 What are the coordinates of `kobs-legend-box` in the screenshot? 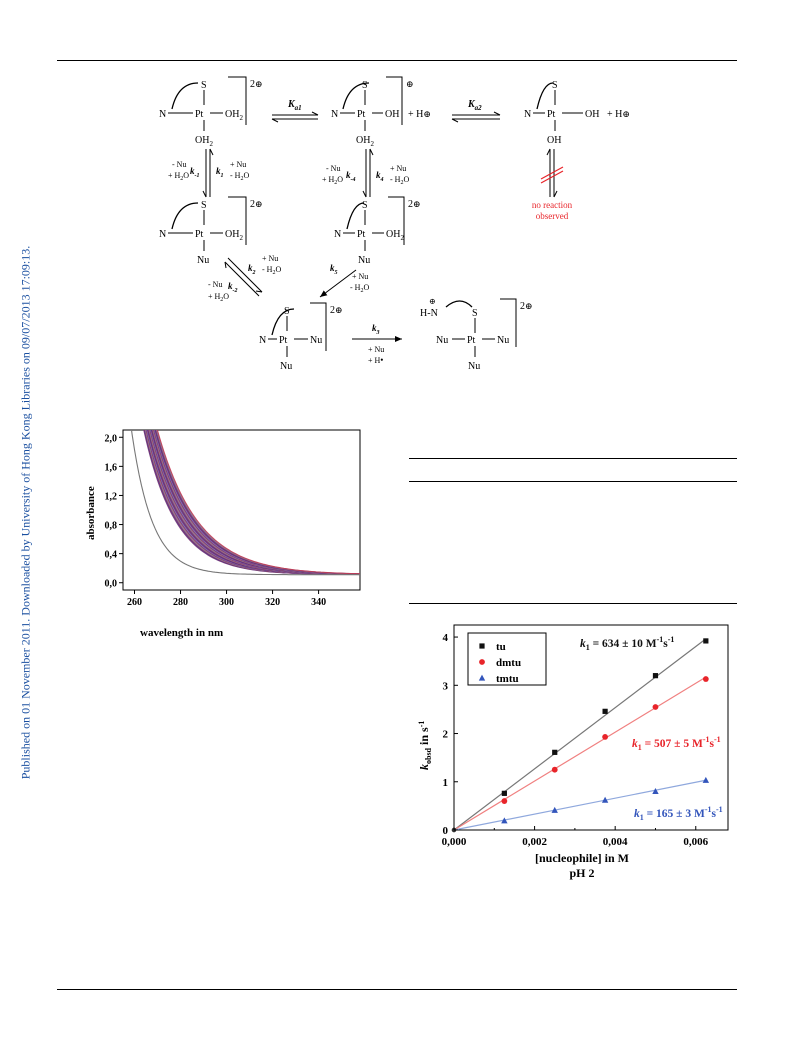 It's located at (507, 659).